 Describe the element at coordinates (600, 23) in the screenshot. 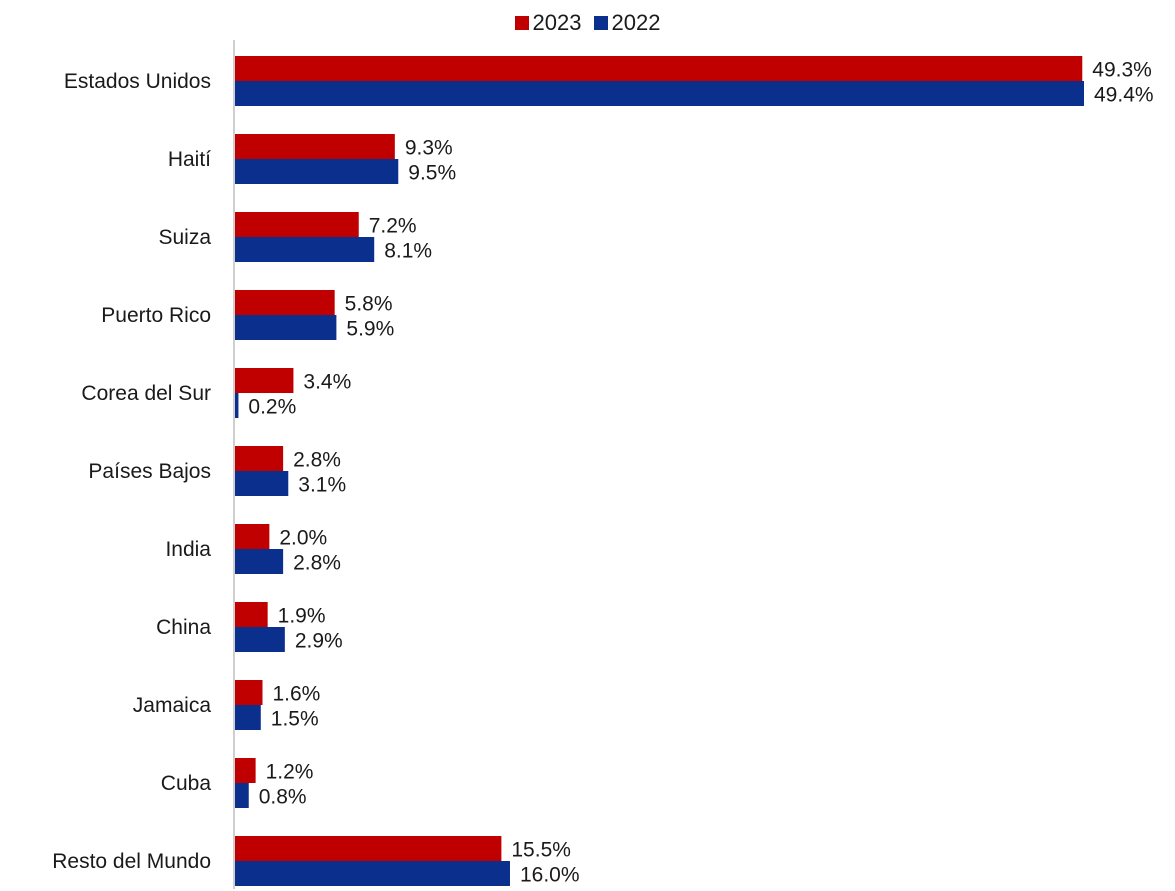

I see `legend-swatch-2022` at that location.